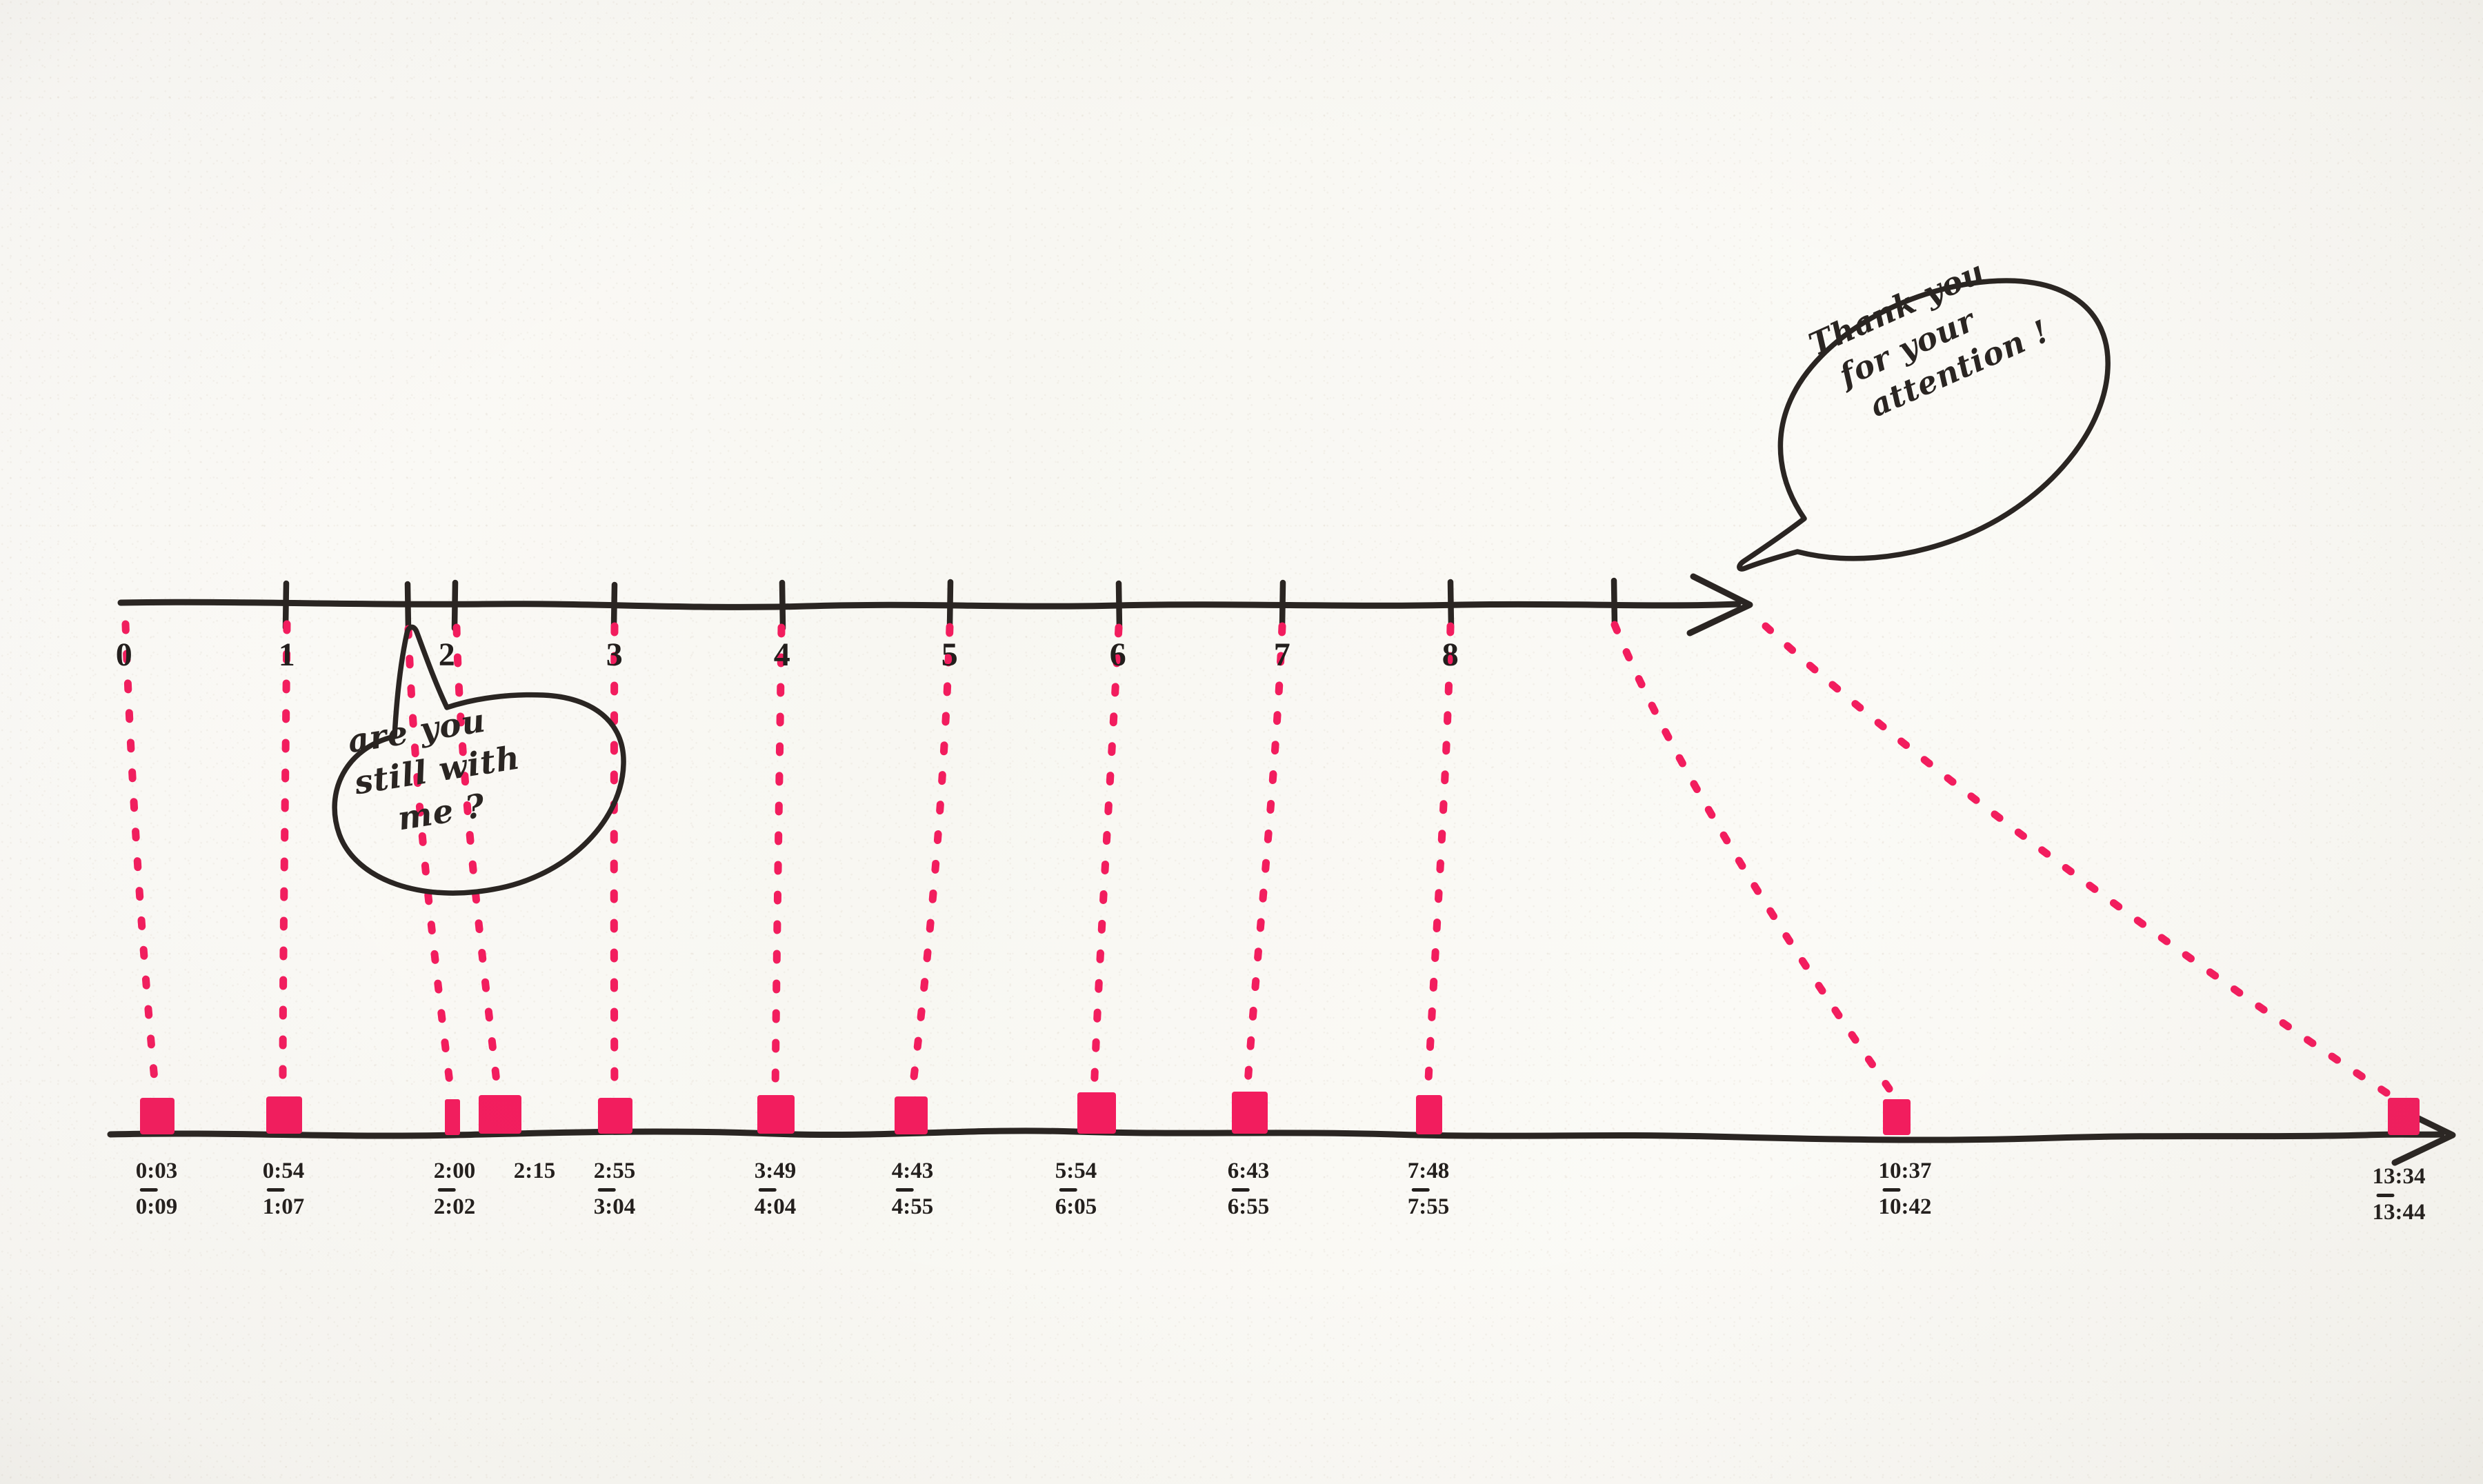 This screenshot has height=1484, width=2483. Describe the element at coordinates (1720, 604) in the screenshot. I see `top-axis-arrowhead` at that location.